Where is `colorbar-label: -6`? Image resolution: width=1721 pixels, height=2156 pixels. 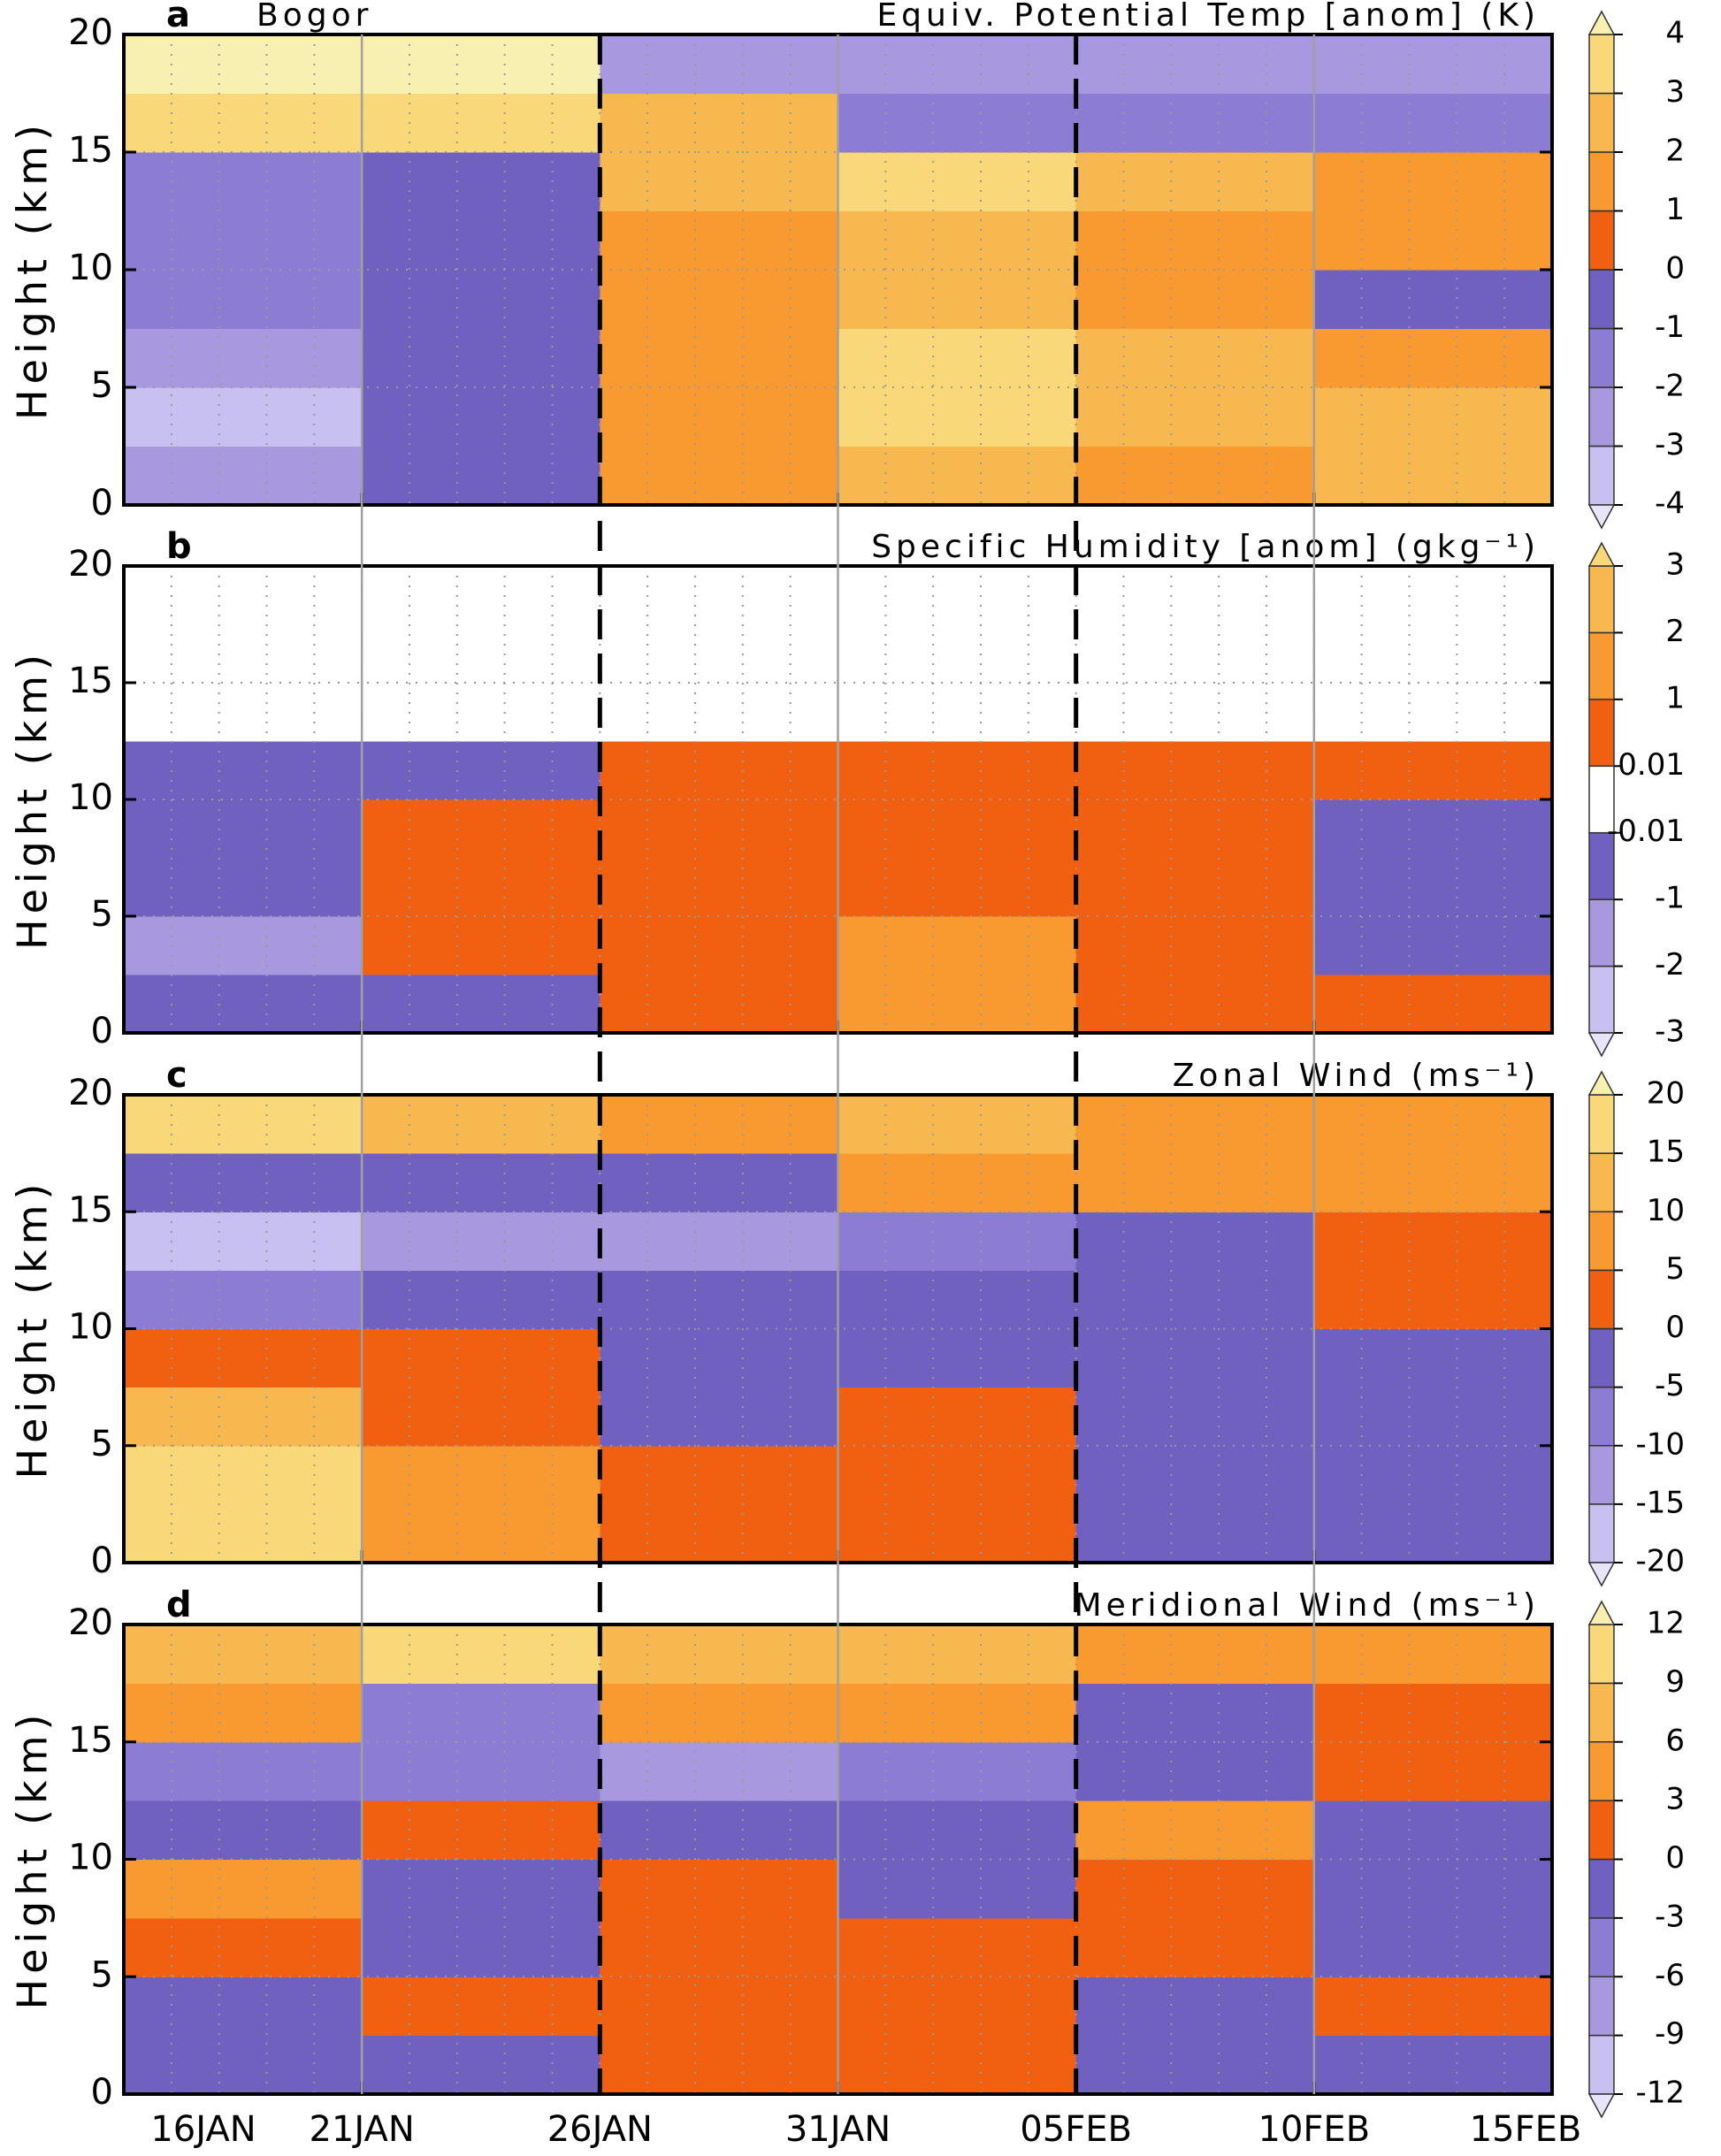
colorbar-label: -6 is located at coordinates (1670, 1975).